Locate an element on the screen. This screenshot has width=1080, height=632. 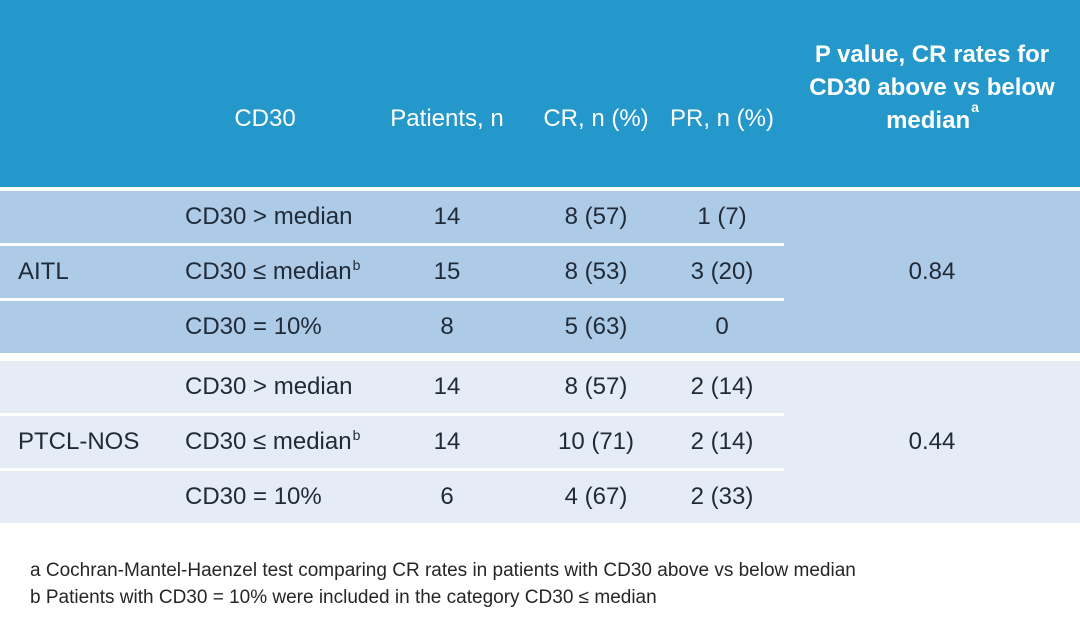
header-group-column is located at coordinates (84, 93).